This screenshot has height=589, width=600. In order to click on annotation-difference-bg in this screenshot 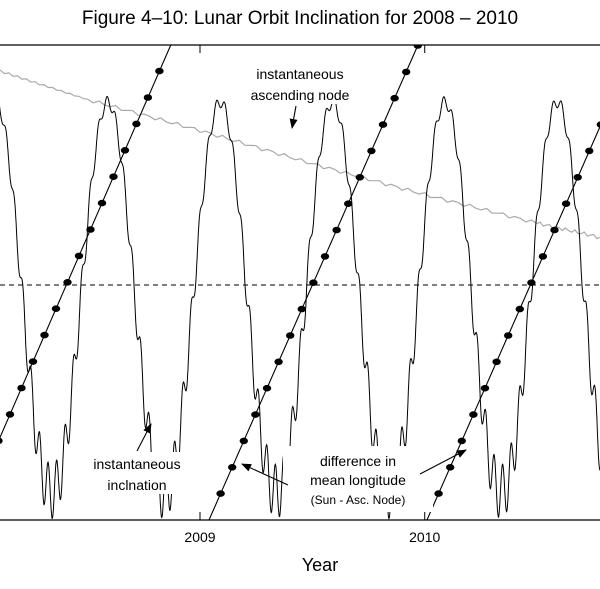, I will do `click(358, 479)`.